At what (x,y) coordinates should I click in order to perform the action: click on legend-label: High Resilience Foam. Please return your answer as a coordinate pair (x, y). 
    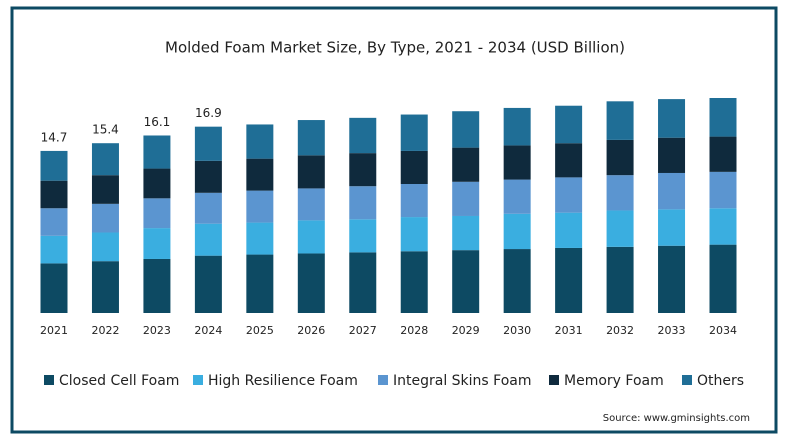
    Looking at the image, I should click on (283, 381).